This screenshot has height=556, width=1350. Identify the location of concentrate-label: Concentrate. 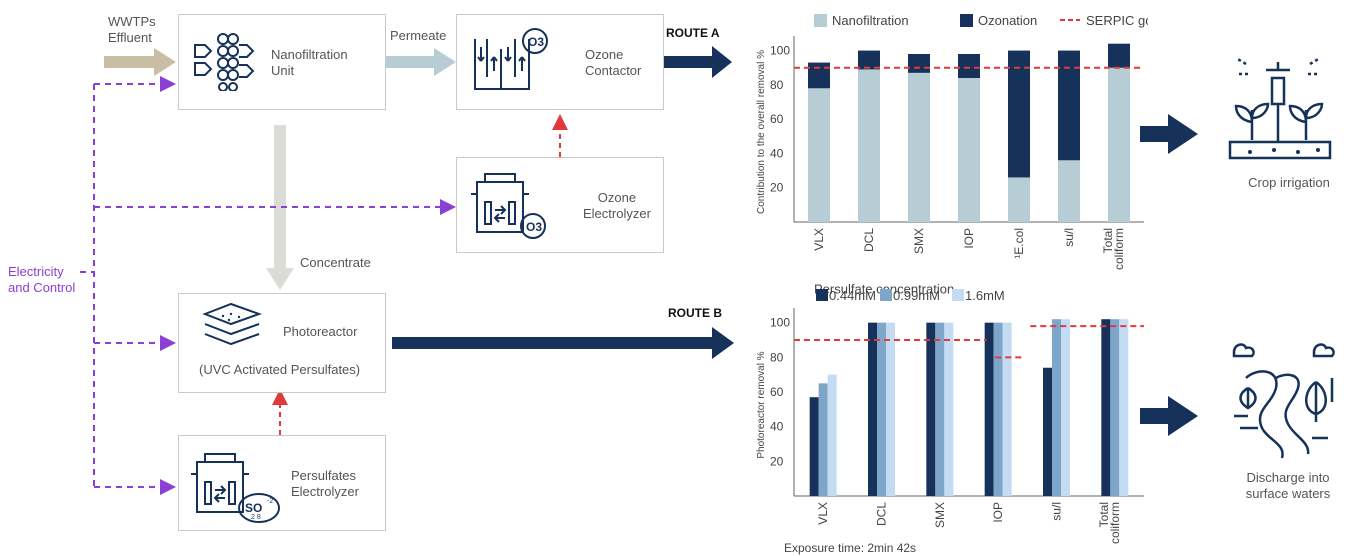
(335, 262).